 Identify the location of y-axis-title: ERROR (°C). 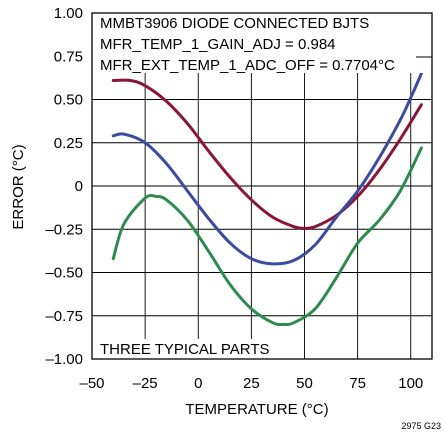
(18, 186).